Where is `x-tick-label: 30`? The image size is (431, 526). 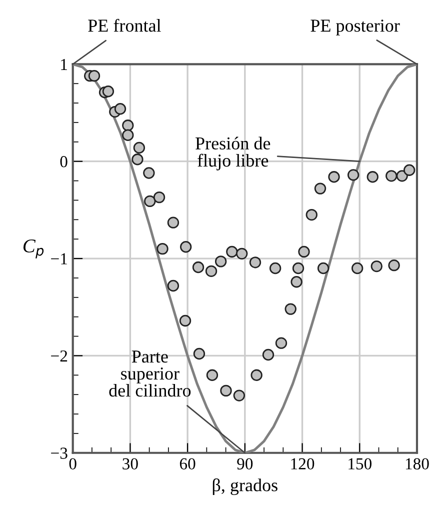 x-tick-label: 30 is located at coordinates (130, 464).